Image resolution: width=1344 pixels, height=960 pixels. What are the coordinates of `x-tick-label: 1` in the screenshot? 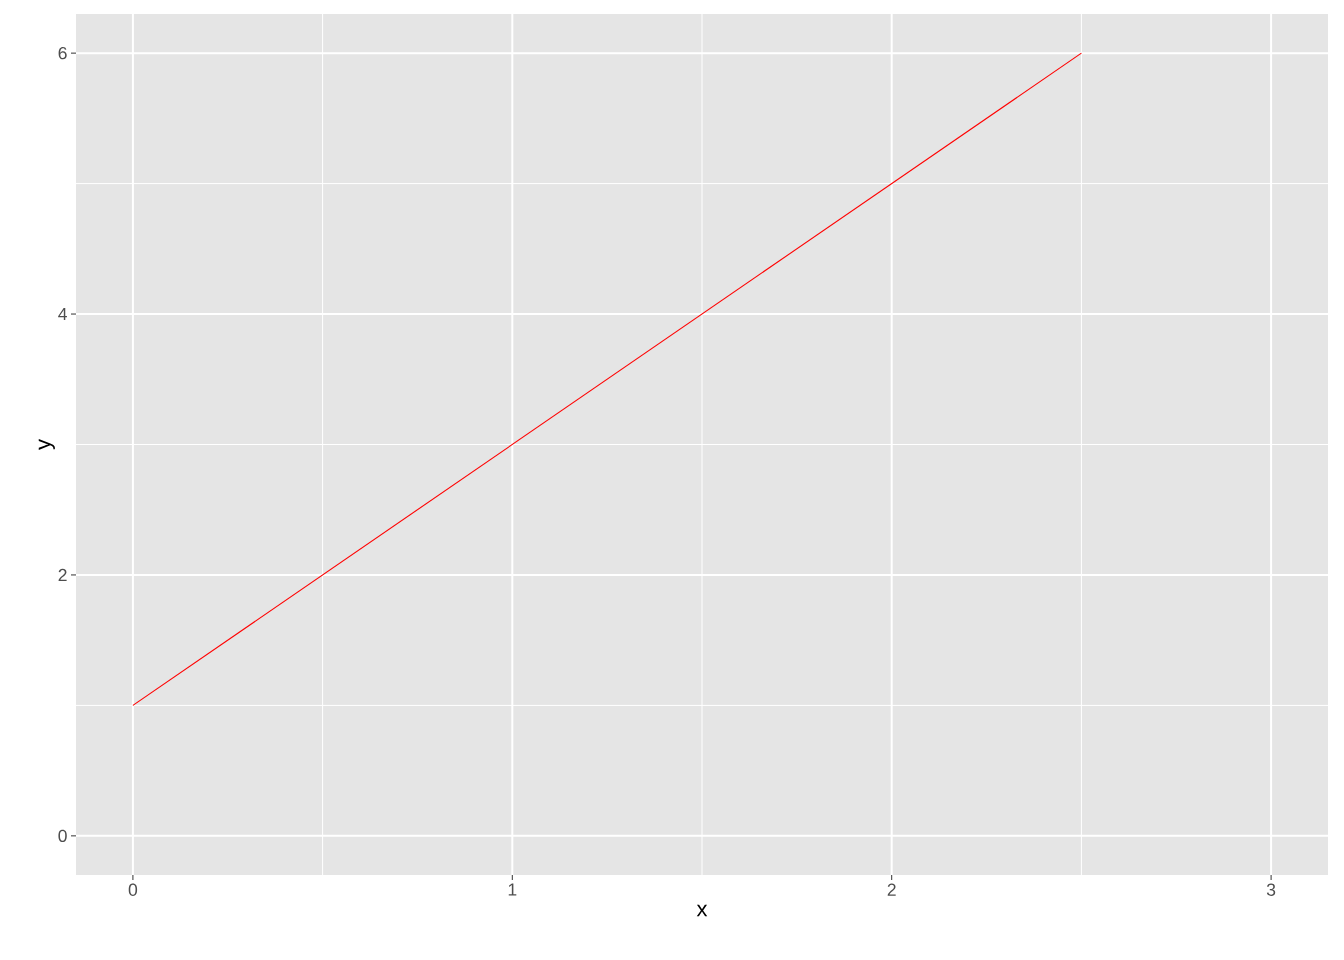 It's located at (512, 889).